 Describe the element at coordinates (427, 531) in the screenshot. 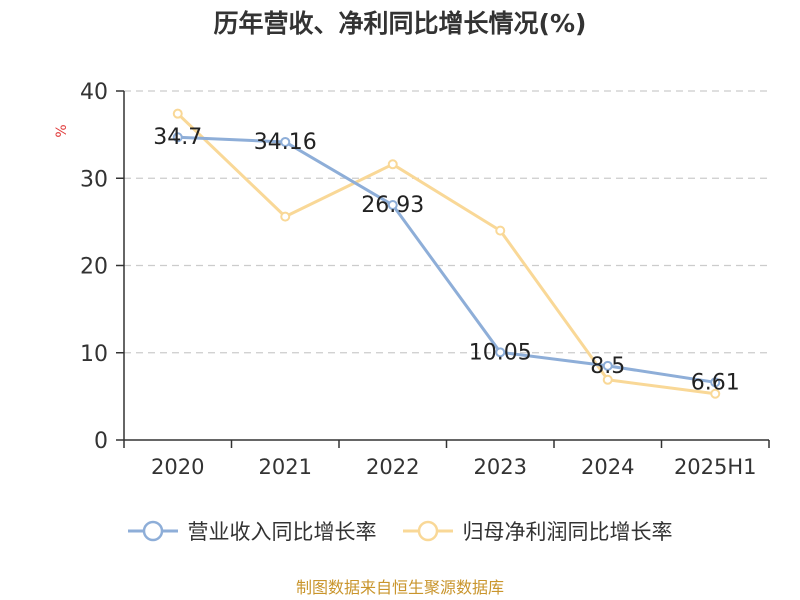

I see `legend-profit-line-icon` at that location.